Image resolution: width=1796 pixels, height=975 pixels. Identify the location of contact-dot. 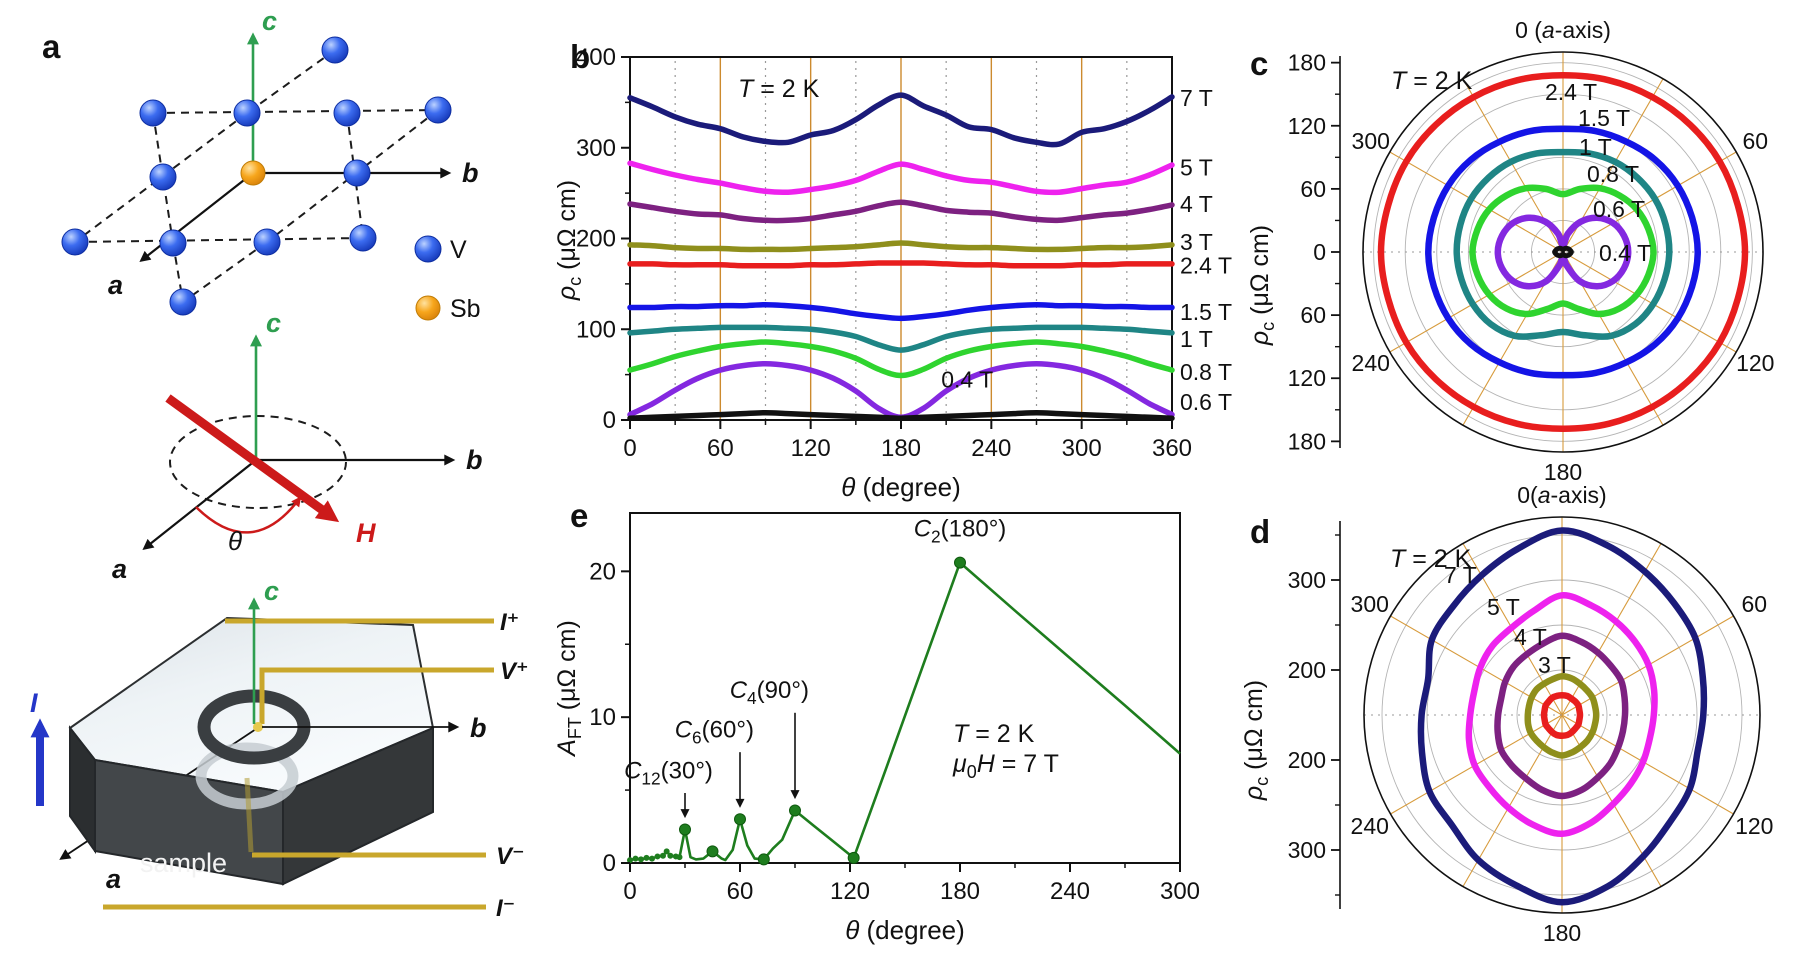
(258, 727).